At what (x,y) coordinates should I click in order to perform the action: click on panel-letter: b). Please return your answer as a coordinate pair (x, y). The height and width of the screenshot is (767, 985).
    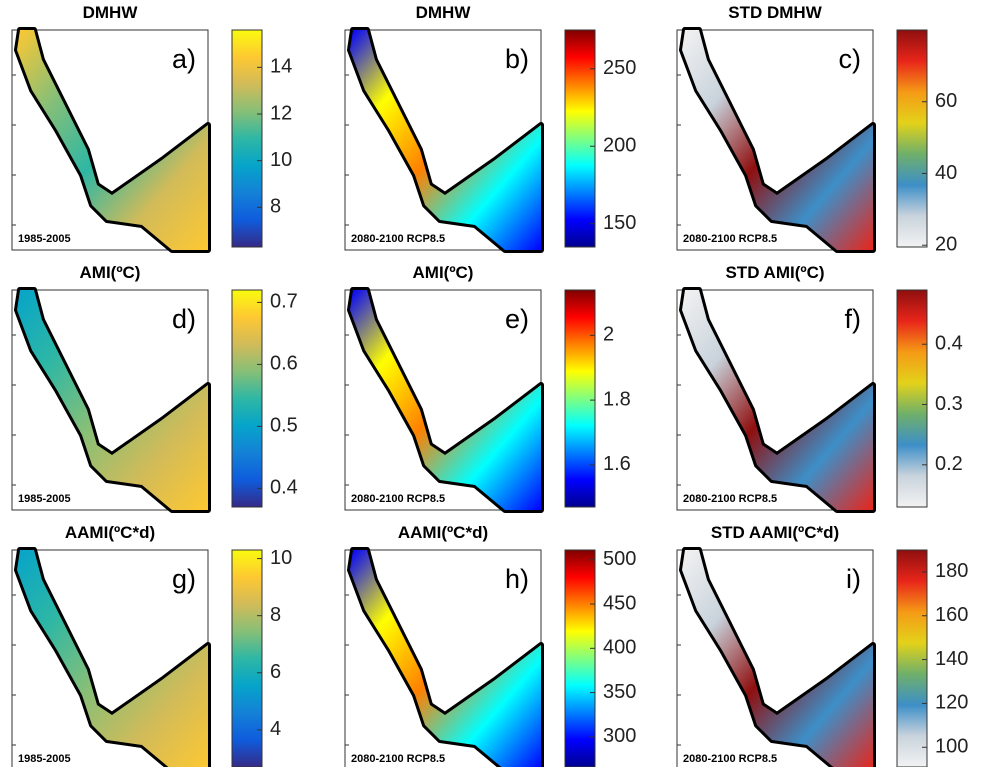
    Looking at the image, I should click on (517, 59).